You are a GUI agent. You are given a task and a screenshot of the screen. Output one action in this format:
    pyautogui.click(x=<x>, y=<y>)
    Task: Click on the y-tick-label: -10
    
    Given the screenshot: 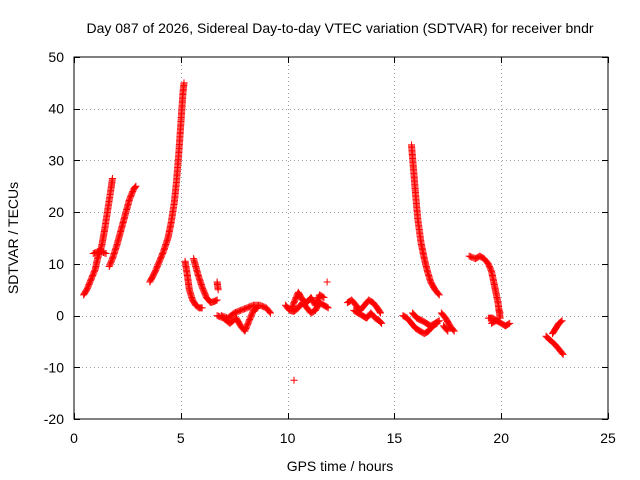 What is the action you would take?
    pyautogui.click(x=54, y=367)
    